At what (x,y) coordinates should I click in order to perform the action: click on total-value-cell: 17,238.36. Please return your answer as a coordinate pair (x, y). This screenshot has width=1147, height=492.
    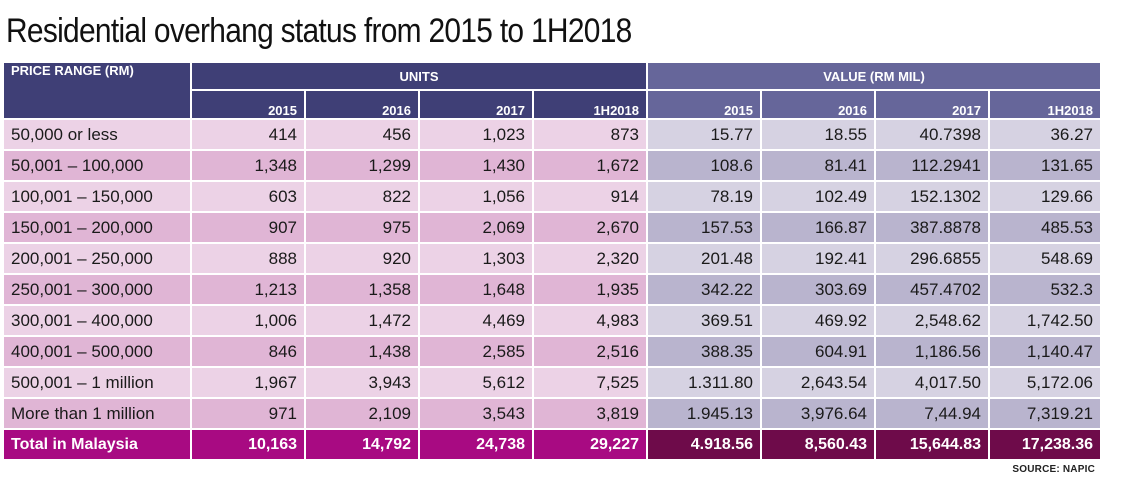
    Looking at the image, I should click on (1045, 444).